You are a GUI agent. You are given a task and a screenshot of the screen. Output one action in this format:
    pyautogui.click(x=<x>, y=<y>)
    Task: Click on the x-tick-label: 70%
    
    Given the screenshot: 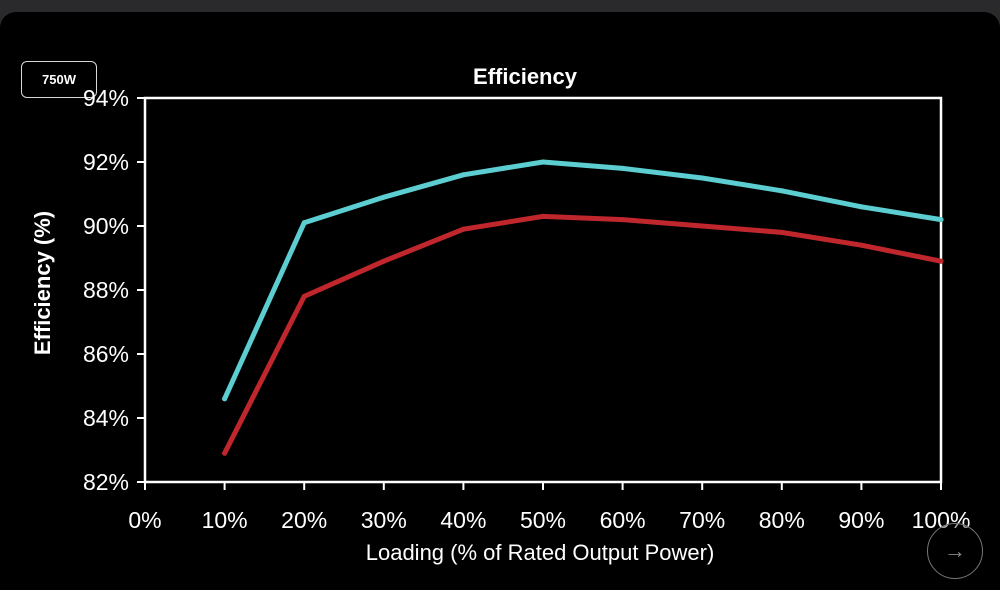 What is the action you would take?
    pyautogui.click(x=702, y=520)
    